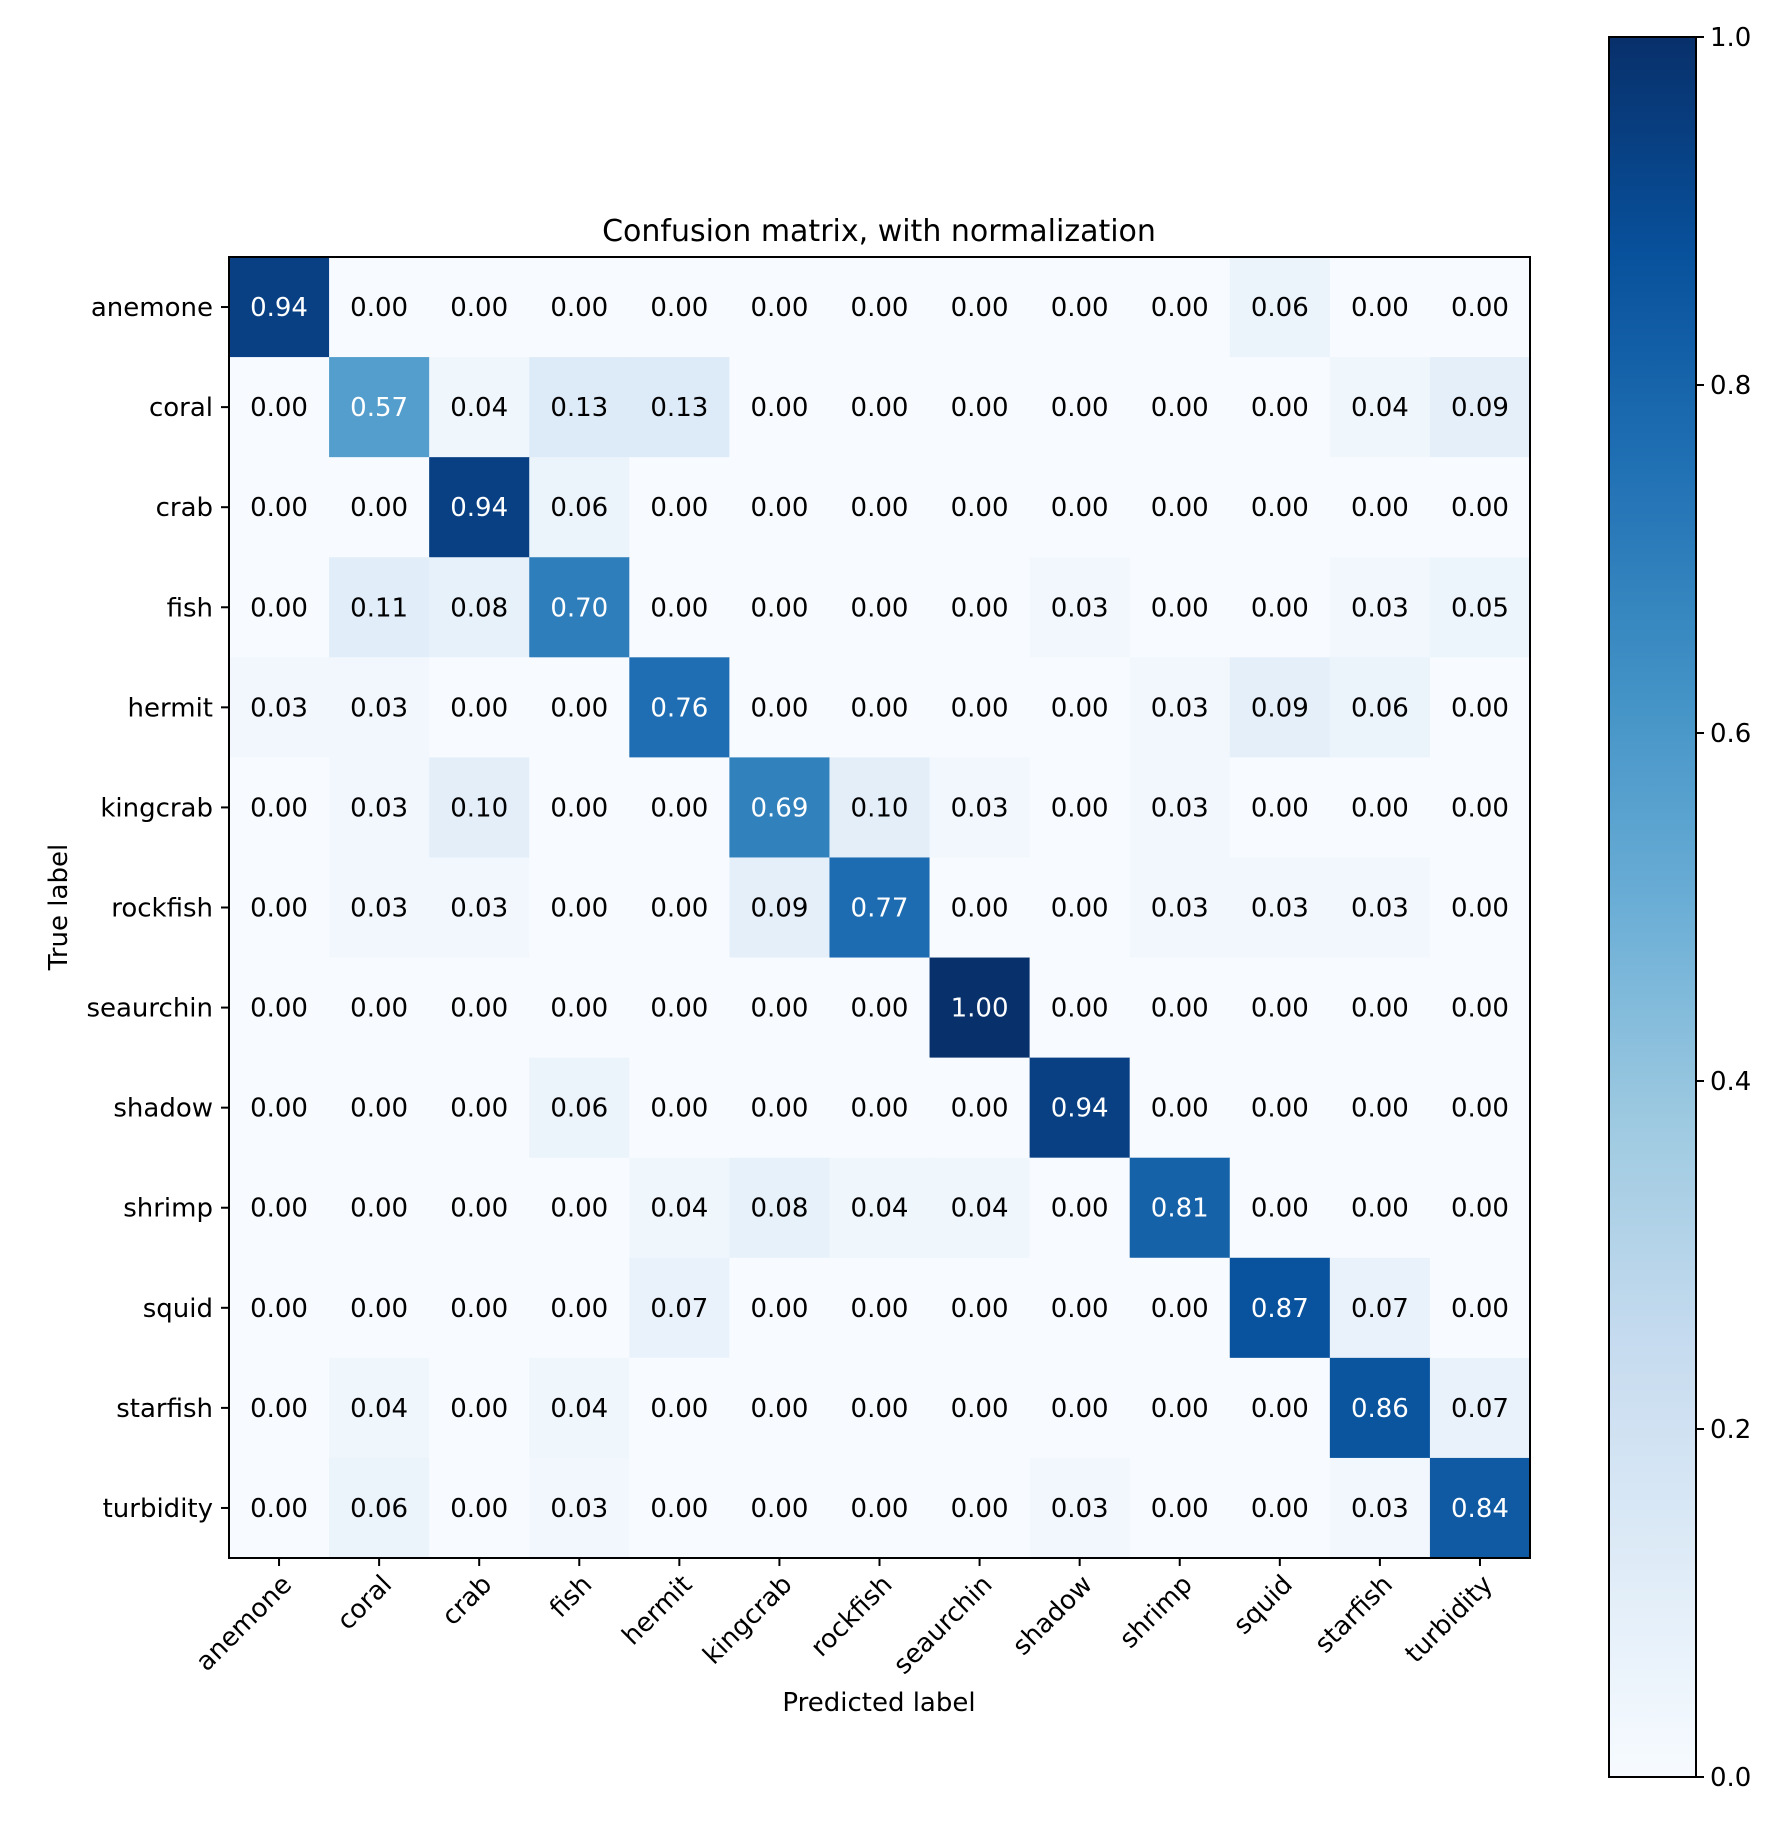 This screenshot has width=1787, height=1841. What do you see at coordinates (181, 408) in the screenshot?
I see `y-tick-label: coral` at bounding box center [181, 408].